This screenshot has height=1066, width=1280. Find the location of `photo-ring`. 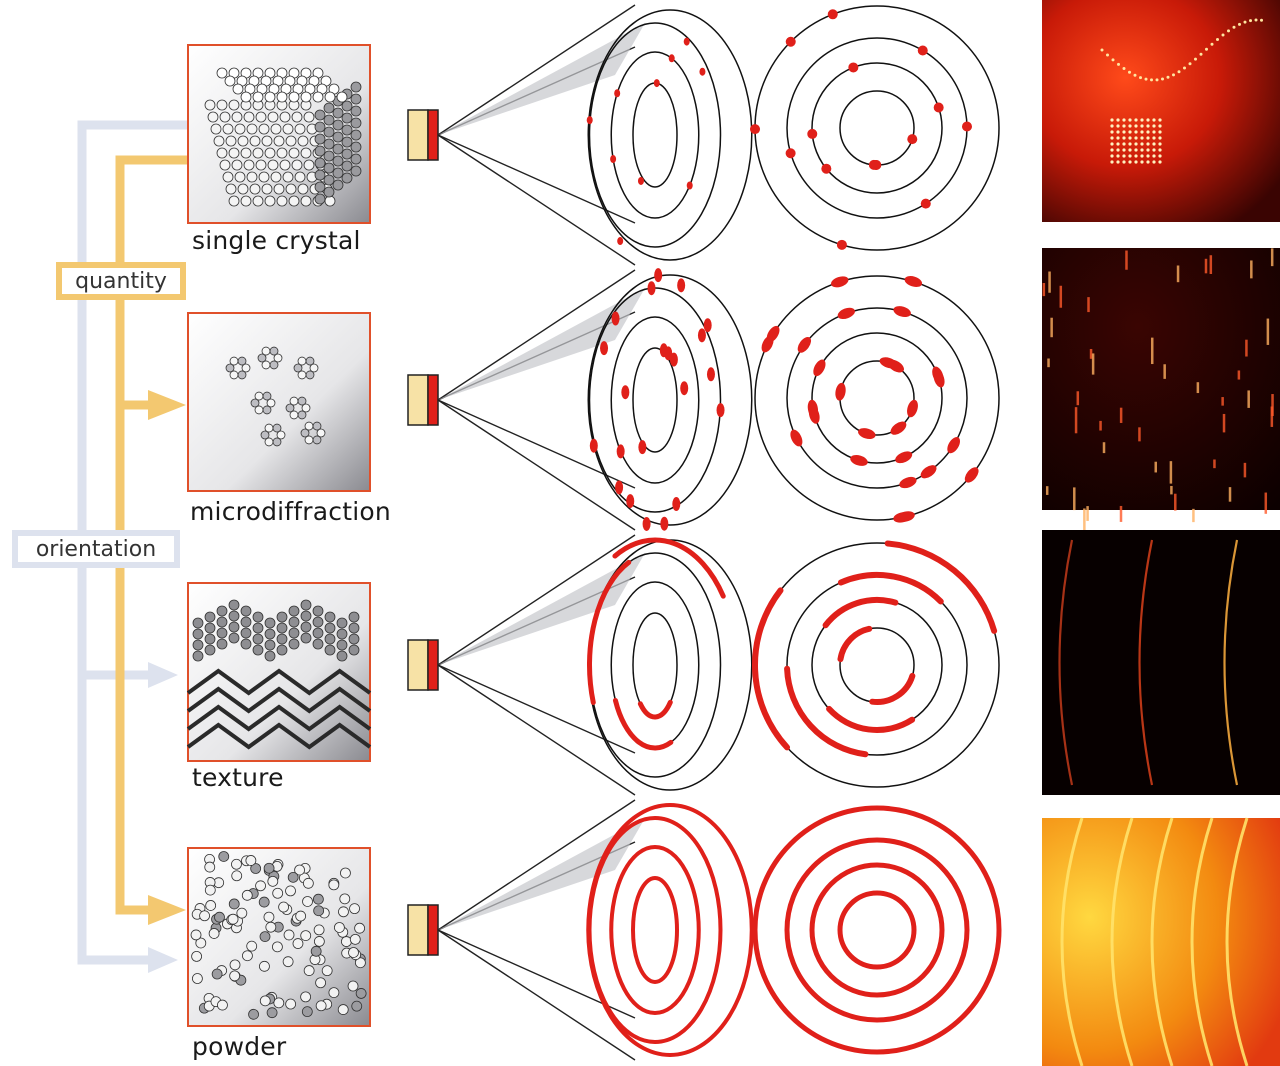

photo-ring is located at coordinates (1202, 941).